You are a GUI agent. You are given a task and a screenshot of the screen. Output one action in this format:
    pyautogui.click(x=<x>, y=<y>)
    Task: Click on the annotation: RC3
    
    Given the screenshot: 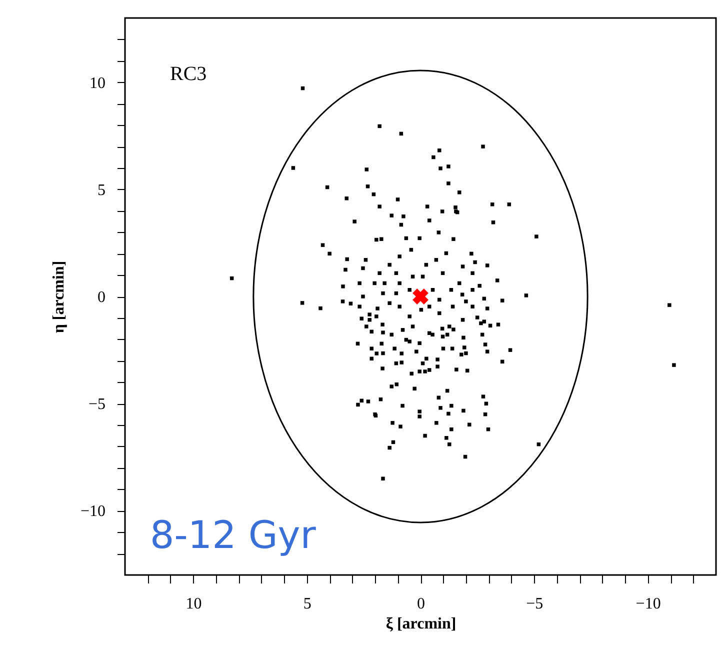 What is the action you would take?
    pyautogui.click(x=188, y=74)
    